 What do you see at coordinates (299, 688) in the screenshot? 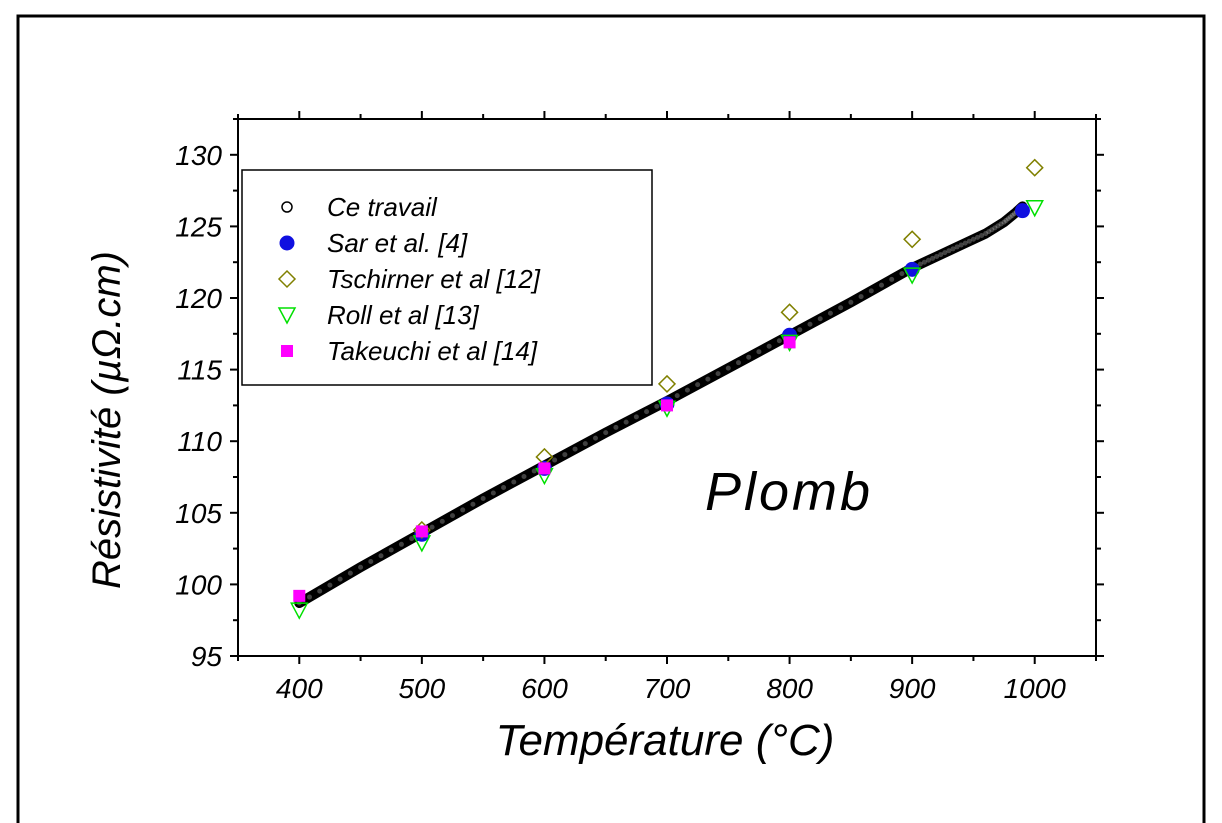
I see `x-tick-label: 400` at bounding box center [299, 688].